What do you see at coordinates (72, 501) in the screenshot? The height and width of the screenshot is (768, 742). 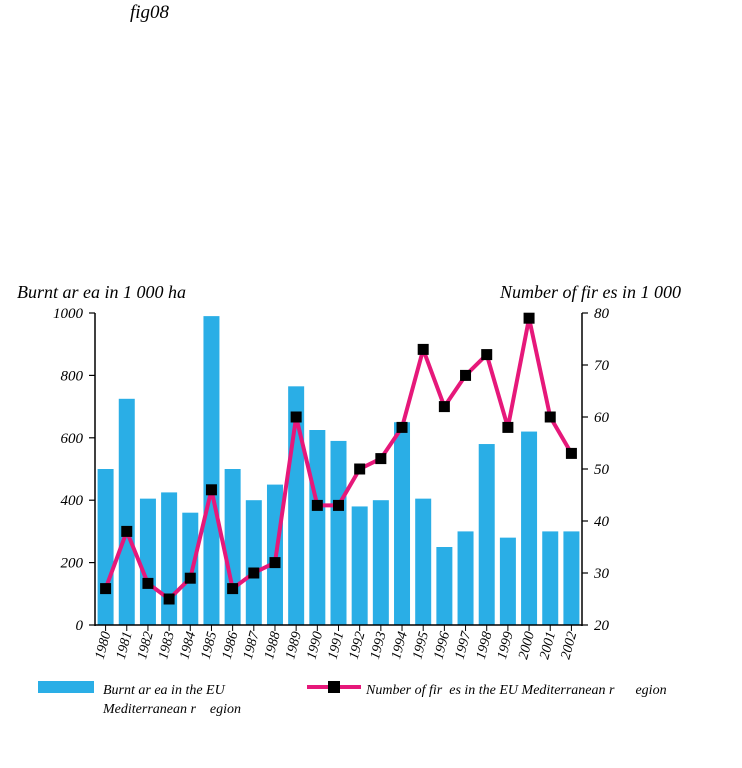 I see `left-tick-label: 400` at bounding box center [72, 501].